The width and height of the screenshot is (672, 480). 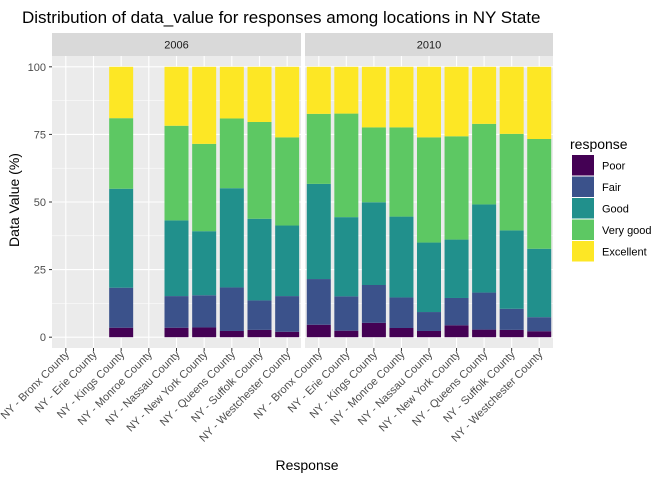 What do you see at coordinates (583, 186) in the screenshot?
I see `legend-key-fair` at bounding box center [583, 186].